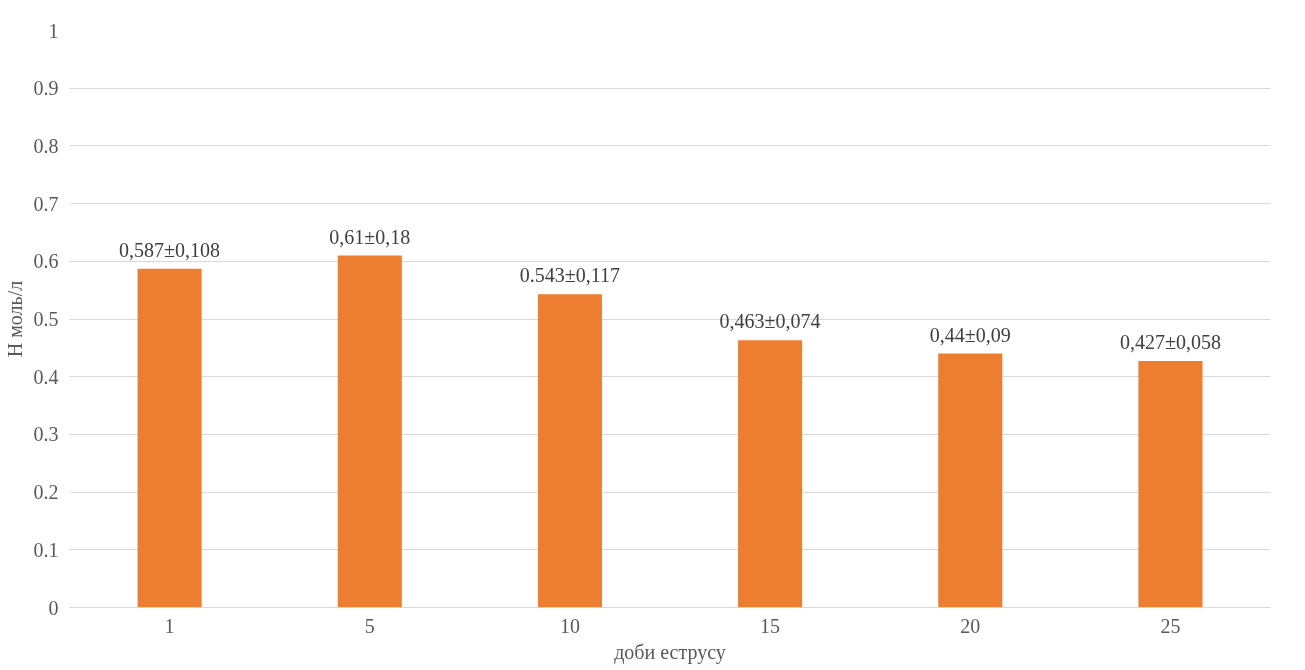  I want to click on x-tick-label: 20, so click(970, 625).